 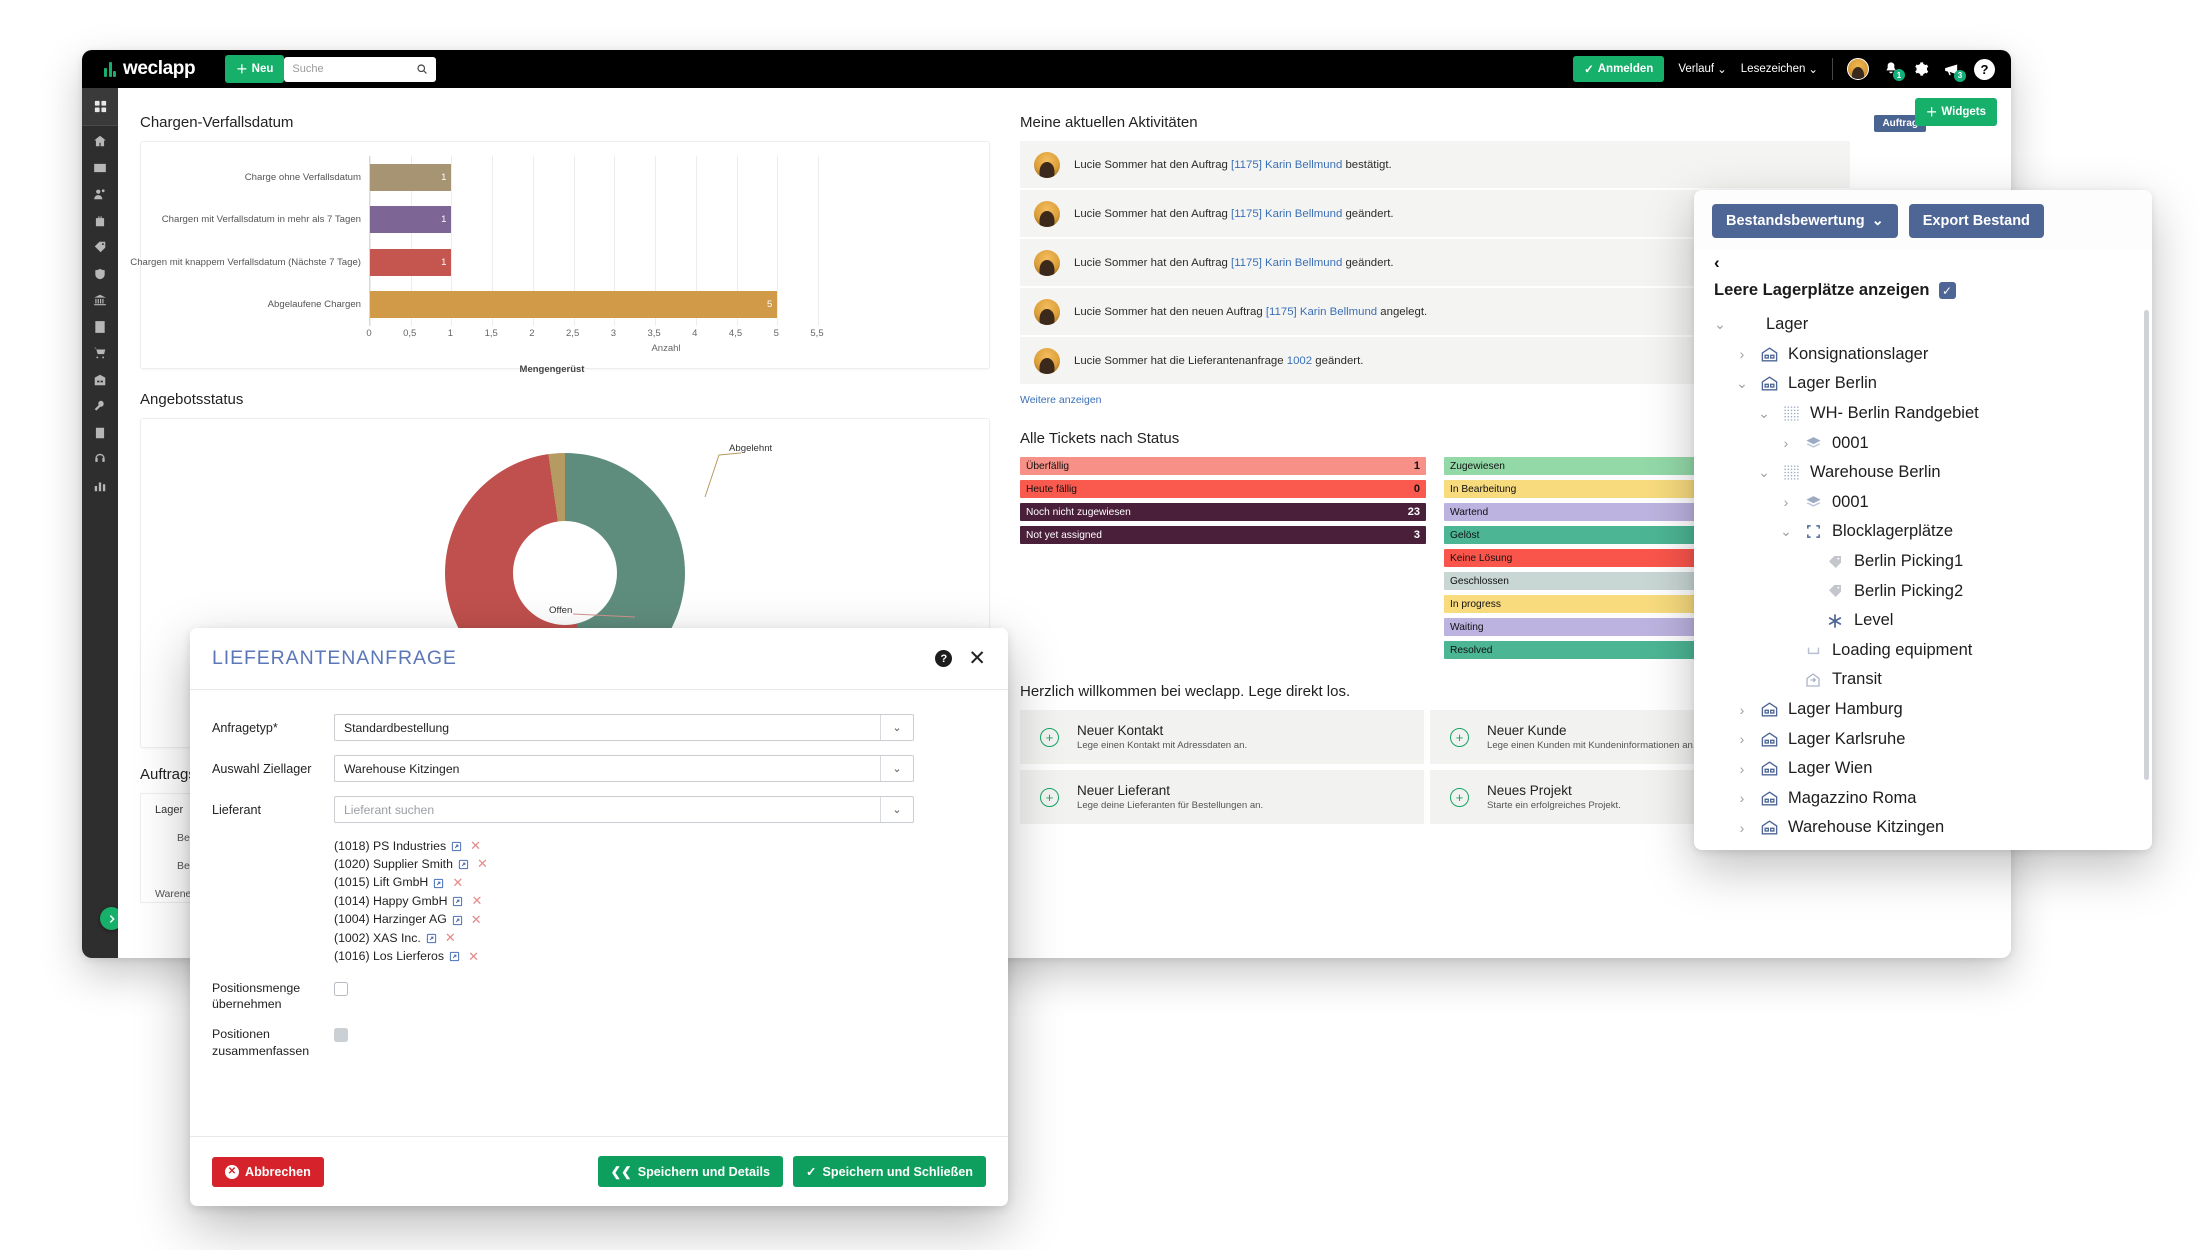 I want to click on save-and-details-button: ❮❮ Speichern und Details, so click(x=690, y=1171).